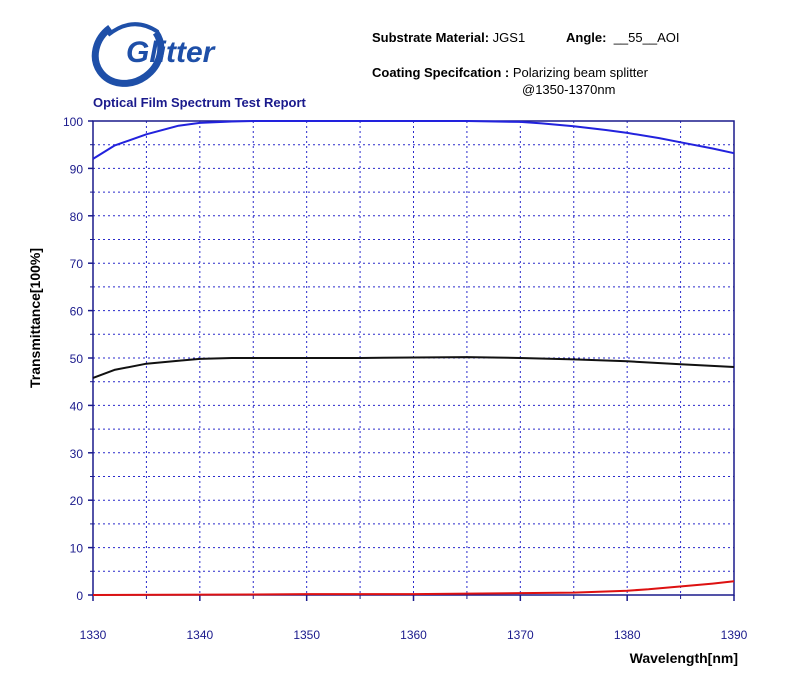  Describe the element at coordinates (580, 72) in the screenshot. I see `coating-value-line1: Polarizing beam splitter` at that location.